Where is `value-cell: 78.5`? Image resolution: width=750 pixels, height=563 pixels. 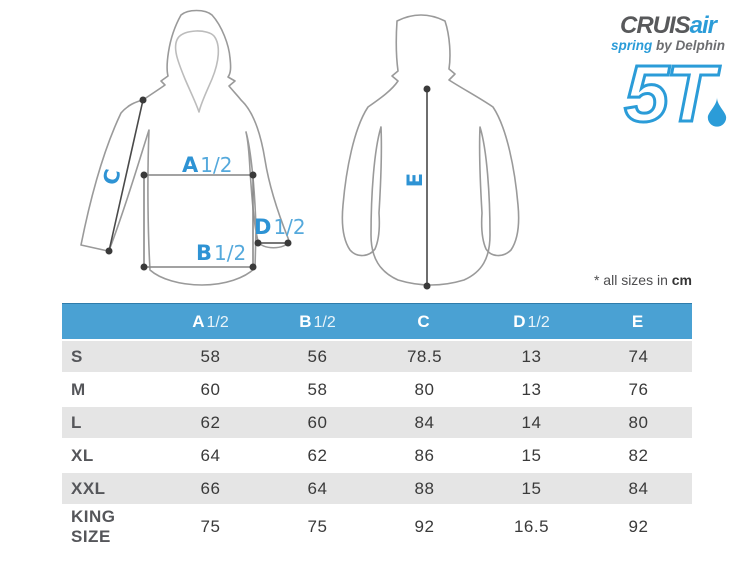 value-cell: 78.5 is located at coordinates (424, 356).